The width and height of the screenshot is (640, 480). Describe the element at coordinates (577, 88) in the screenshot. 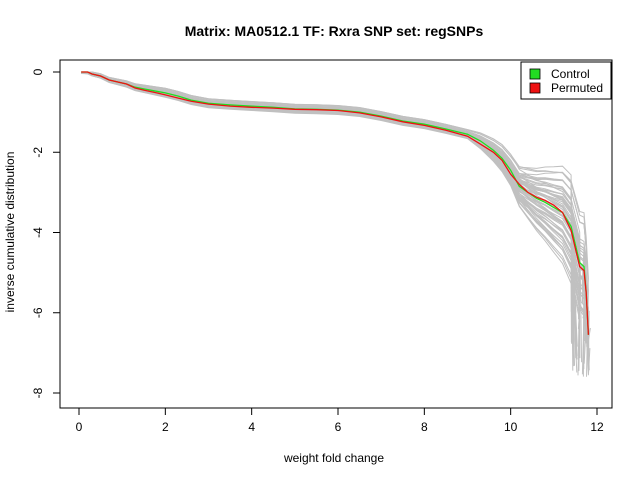

I see `legend-label-permuted: Permuted` at that location.